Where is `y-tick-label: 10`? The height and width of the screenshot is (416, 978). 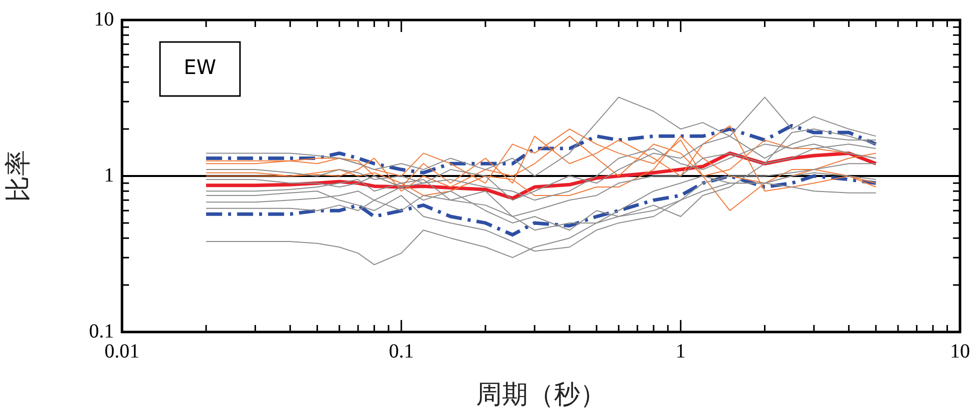 y-tick-label: 10 is located at coordinates (104, 19).